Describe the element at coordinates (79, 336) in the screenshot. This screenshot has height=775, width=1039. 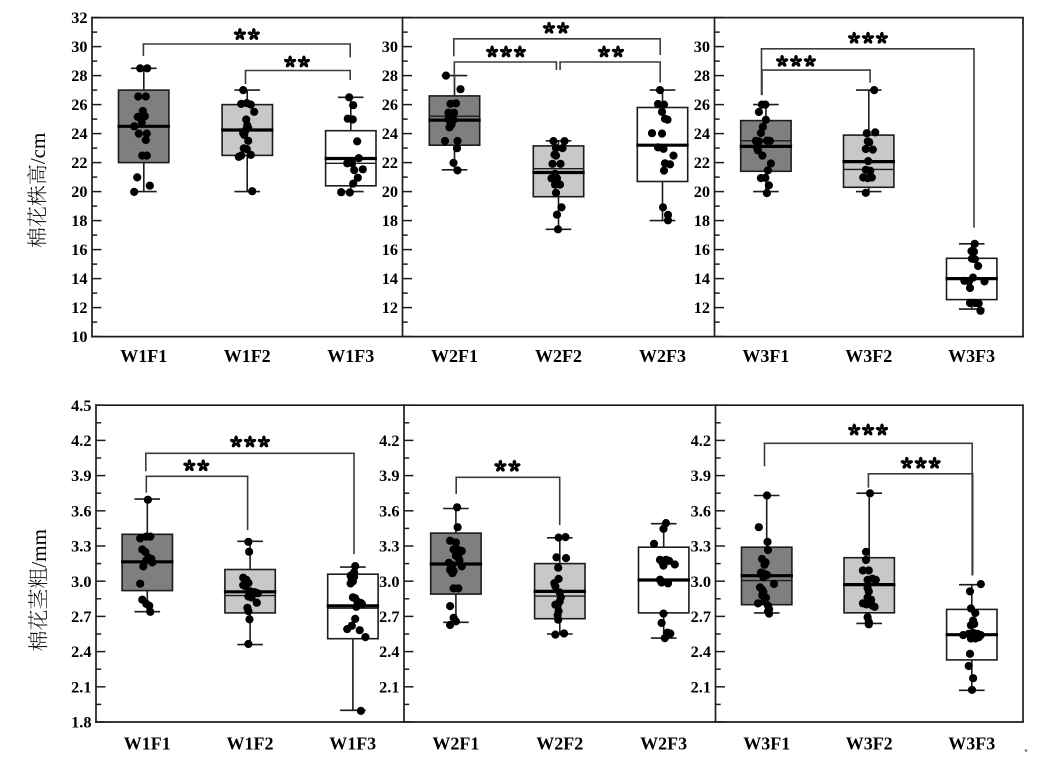
I see `svg-text: 10` at that location.